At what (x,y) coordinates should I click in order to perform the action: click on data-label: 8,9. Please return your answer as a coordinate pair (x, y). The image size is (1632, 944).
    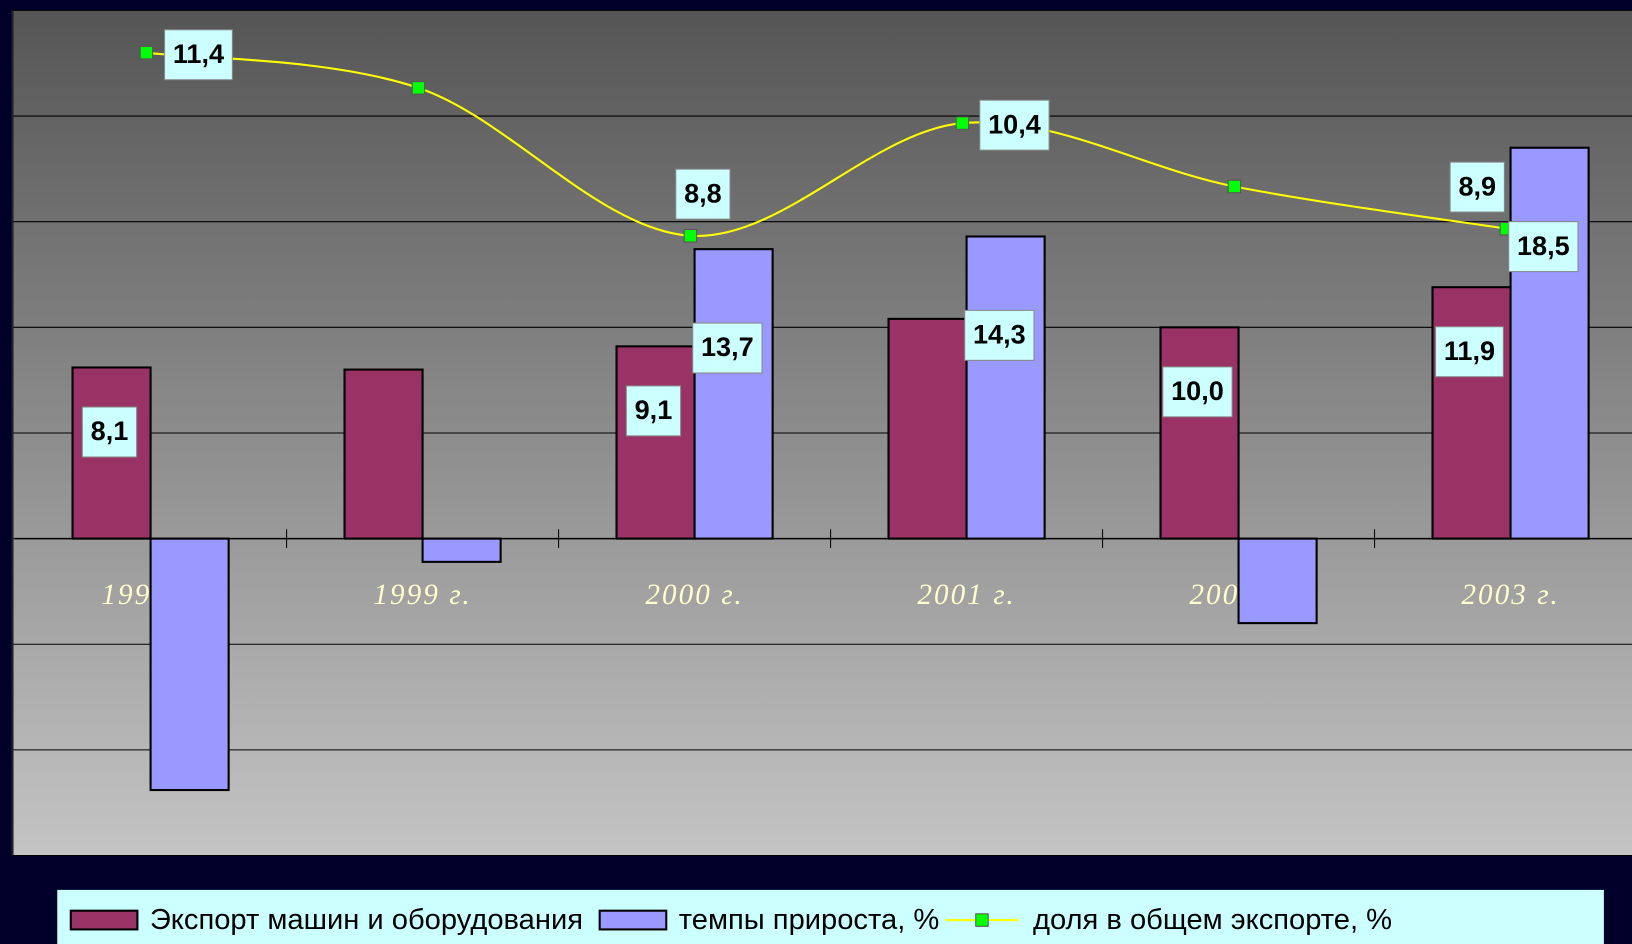
    Looking at the image, I should click on (1477, 187).